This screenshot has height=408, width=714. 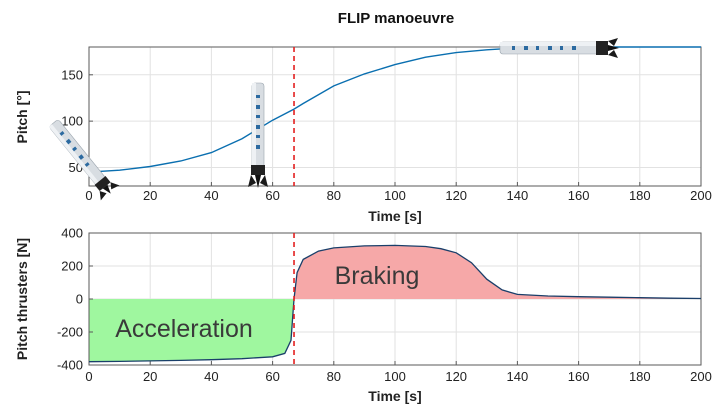 I want to click on thrusters-x-tick-label: 0, so click(x=88, y=376).